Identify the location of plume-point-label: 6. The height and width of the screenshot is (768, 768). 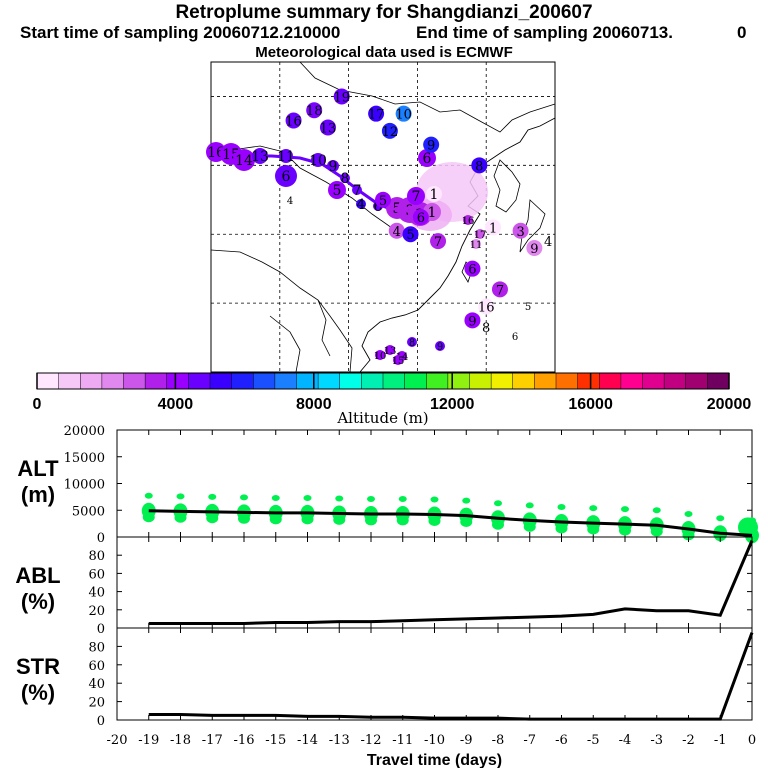
(421, 218).